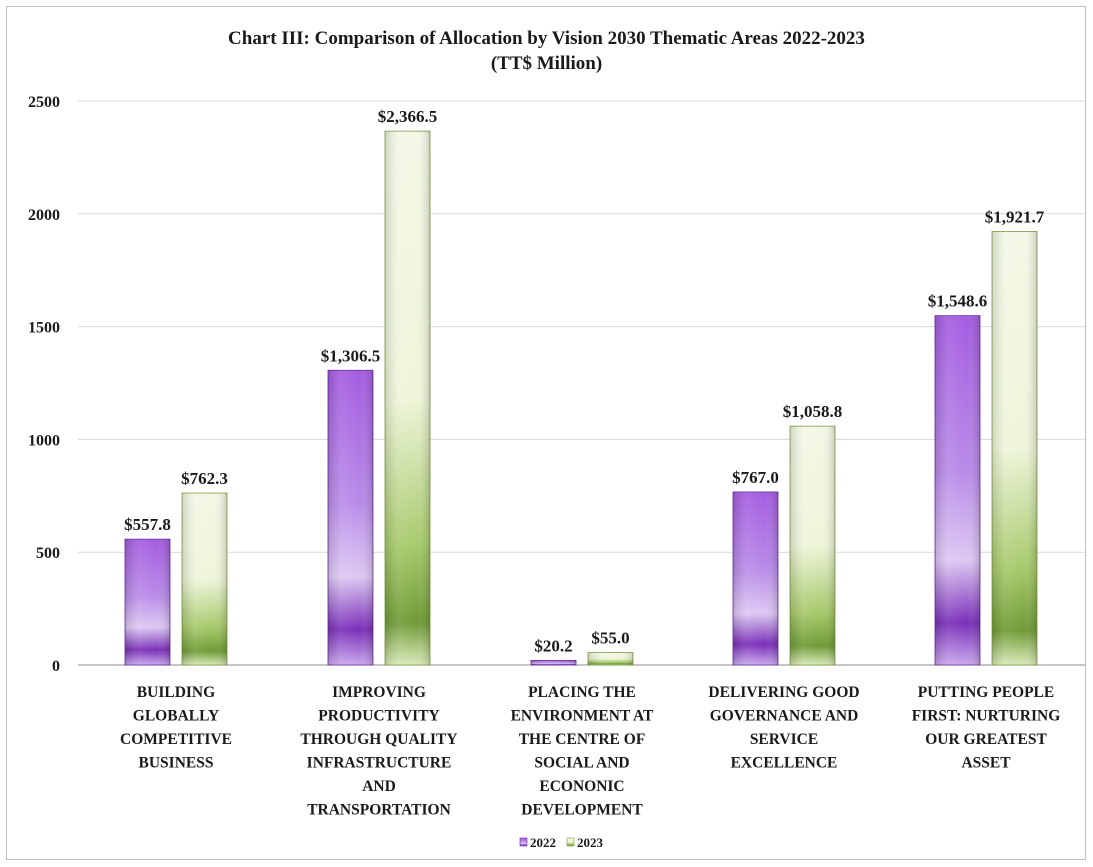  What do you see at coordinates (546, 63) in the screenshot?
I see `chart-subtitle: (TT$ Million)` at bounding box center [546, 63].